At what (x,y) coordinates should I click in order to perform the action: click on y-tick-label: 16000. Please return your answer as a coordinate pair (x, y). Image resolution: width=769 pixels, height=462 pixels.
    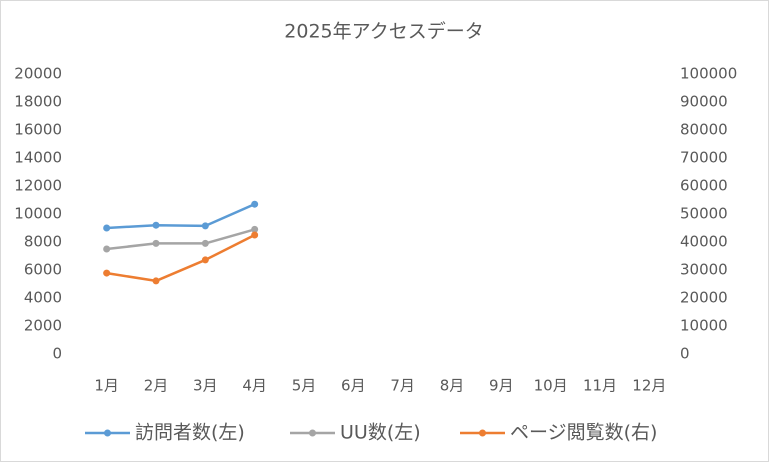
    Looking at the image, I should click on (38, 130).